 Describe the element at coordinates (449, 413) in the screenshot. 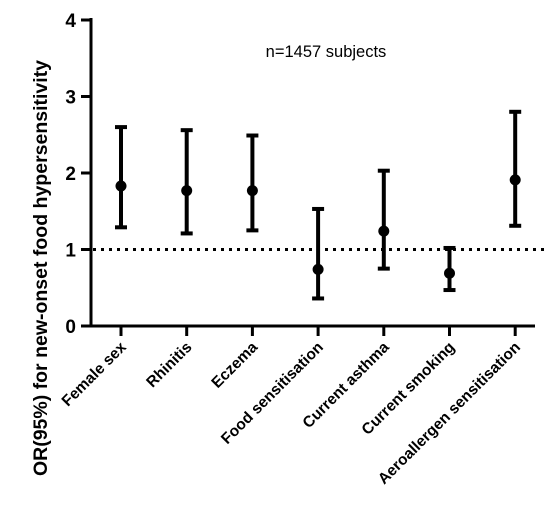

I see `x-category-label: Aeroallergen sensitisation` at that location.